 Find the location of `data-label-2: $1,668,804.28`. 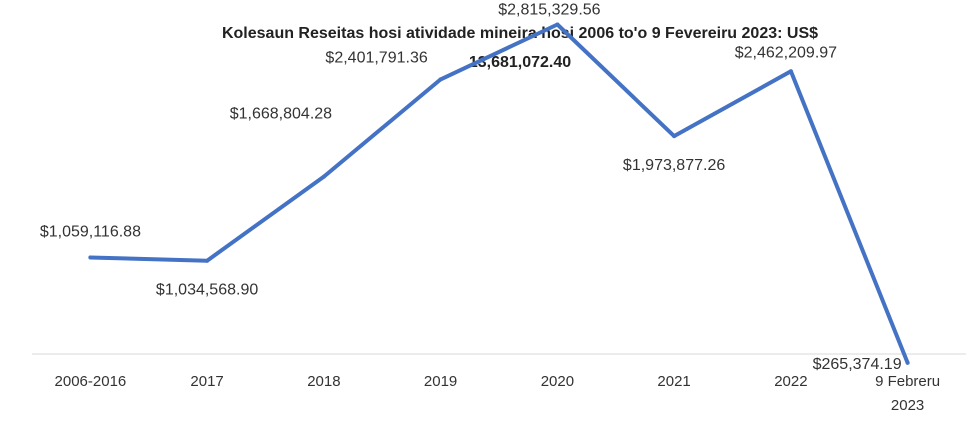

data-label-2: $1,668,804.28 is located at coordinates (281, 114).